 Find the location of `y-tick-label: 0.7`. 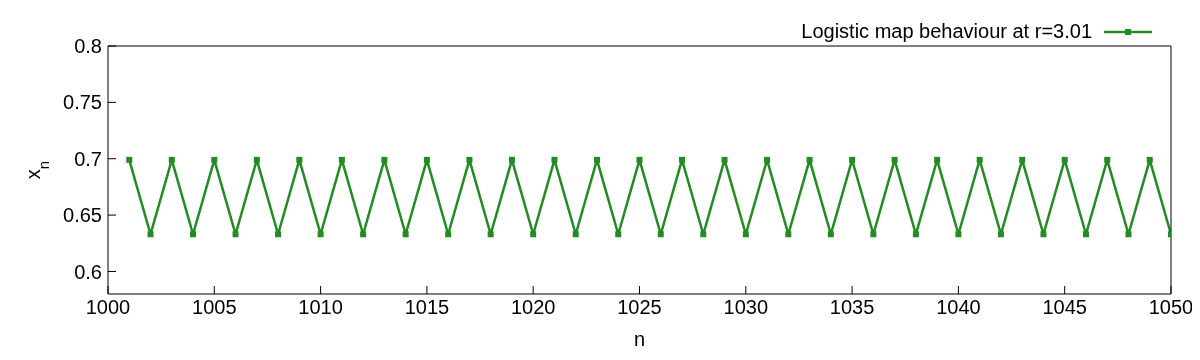

y-tick-label: 0.7 is located at coordinates (88, 158).